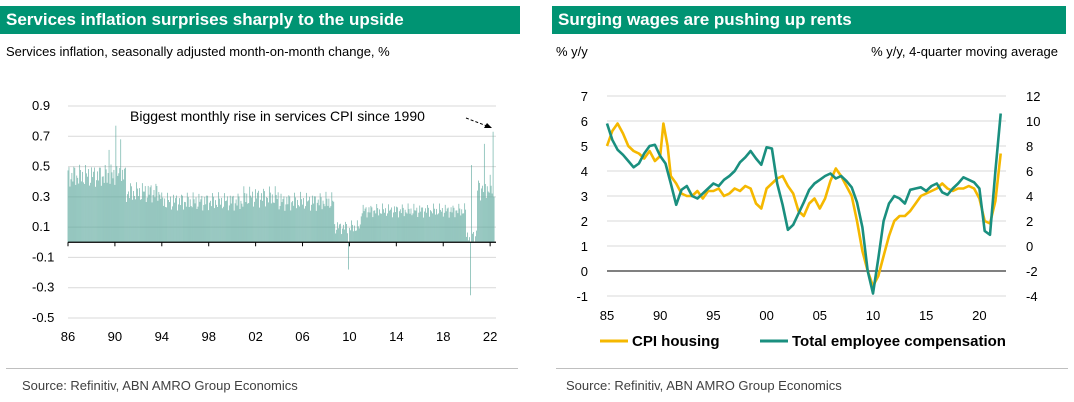  I want to click on right-y-tick-label: -2, so click(1032, 271).